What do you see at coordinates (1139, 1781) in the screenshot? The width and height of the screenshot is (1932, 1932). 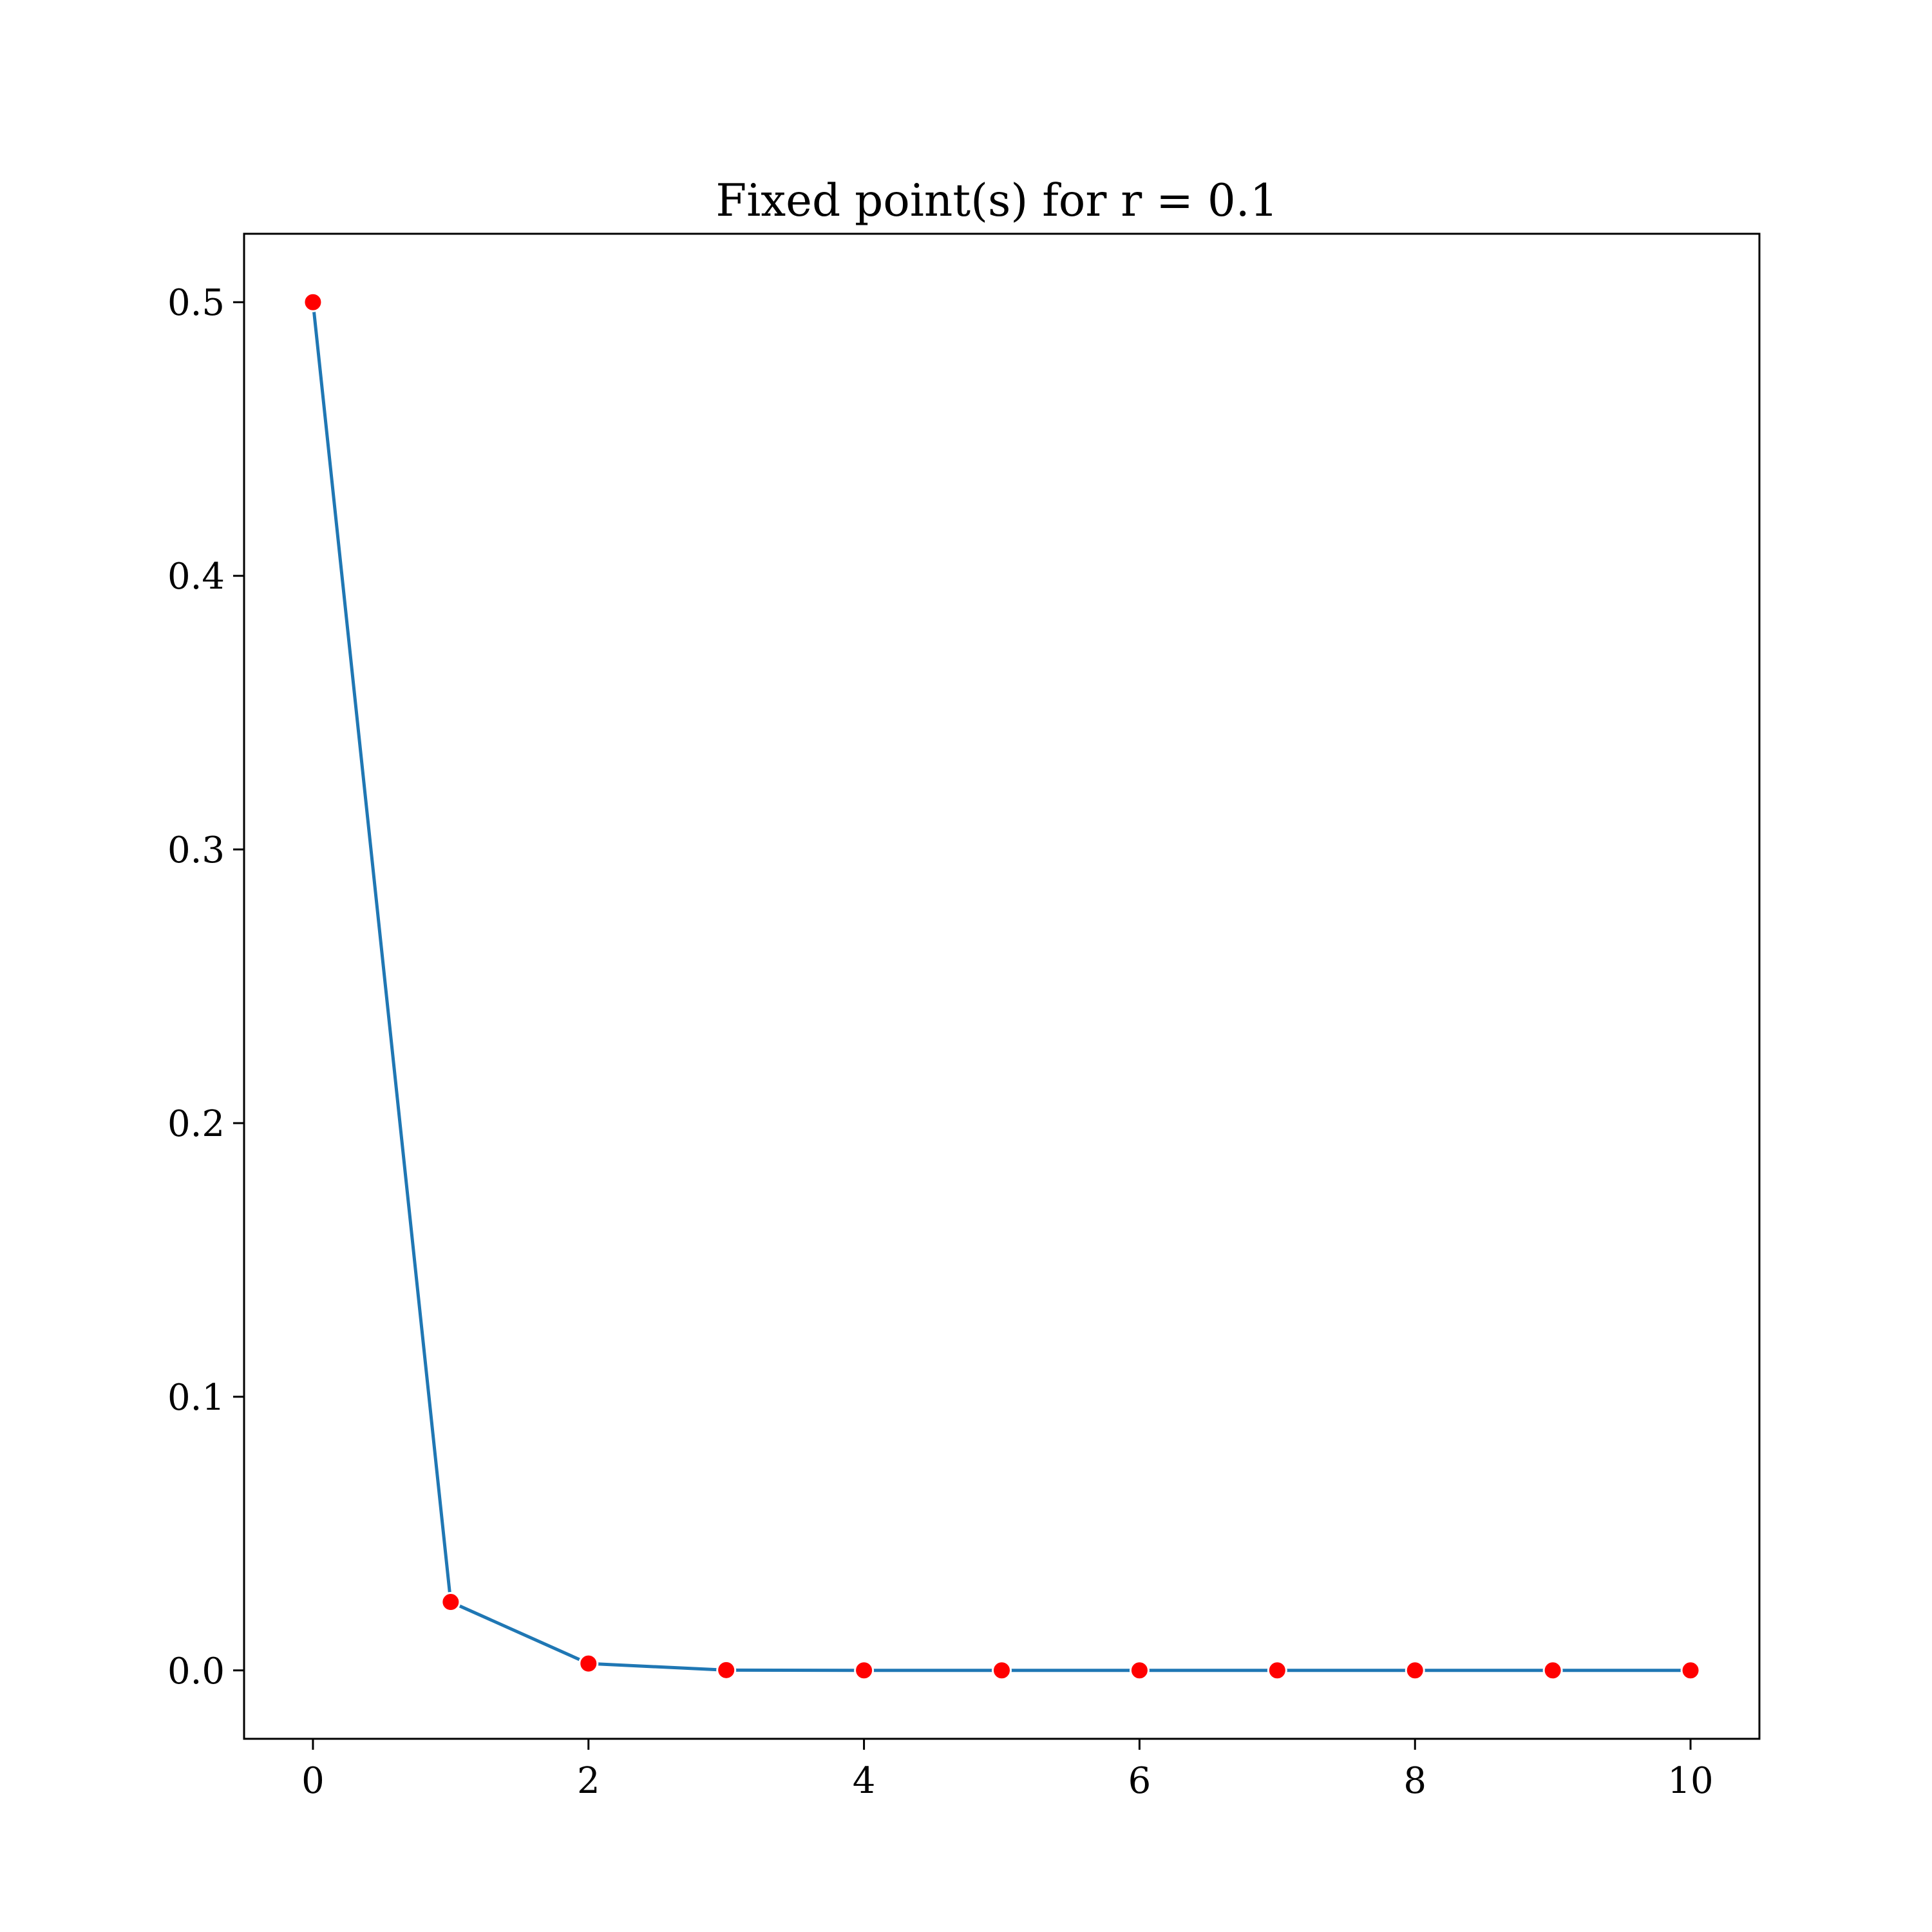 I see `x-tick-label: 6` at bounding box center [1139, 1781].